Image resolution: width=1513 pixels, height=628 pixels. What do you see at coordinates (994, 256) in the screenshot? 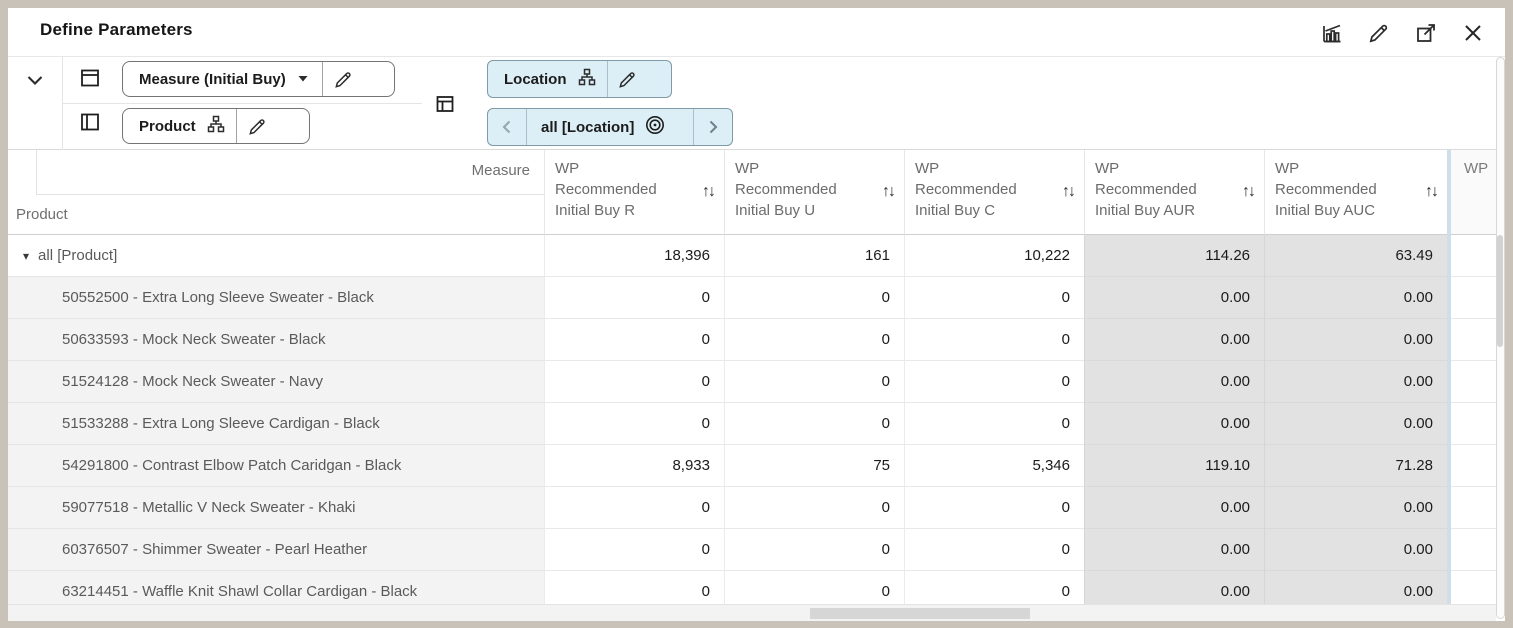
I see `cell: 10,222` at bounding box center [994, 256].